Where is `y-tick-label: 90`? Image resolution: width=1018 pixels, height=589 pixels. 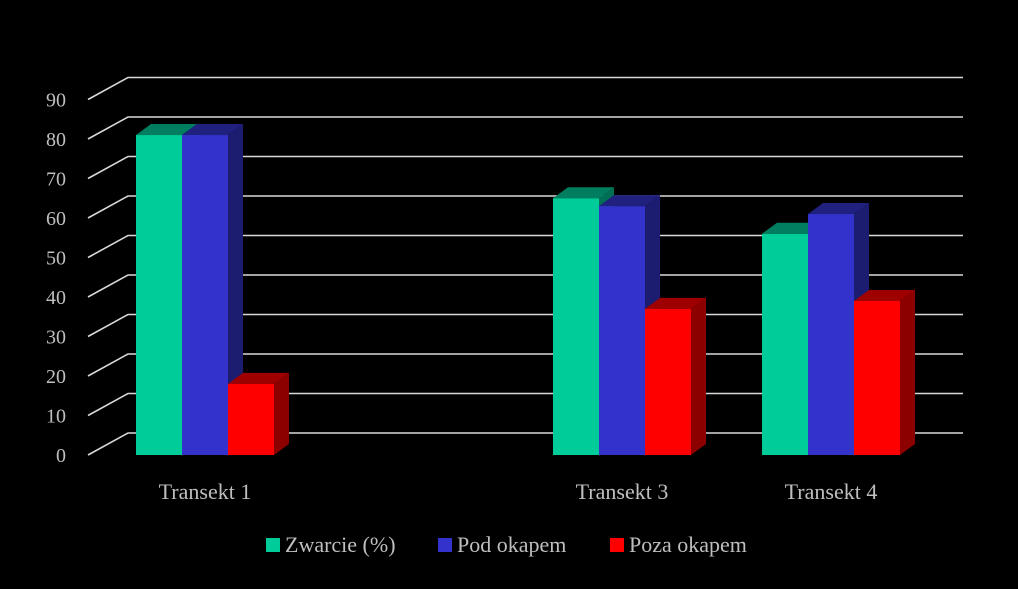 y-tick-label: 90 is located at coordinates (56, 101).